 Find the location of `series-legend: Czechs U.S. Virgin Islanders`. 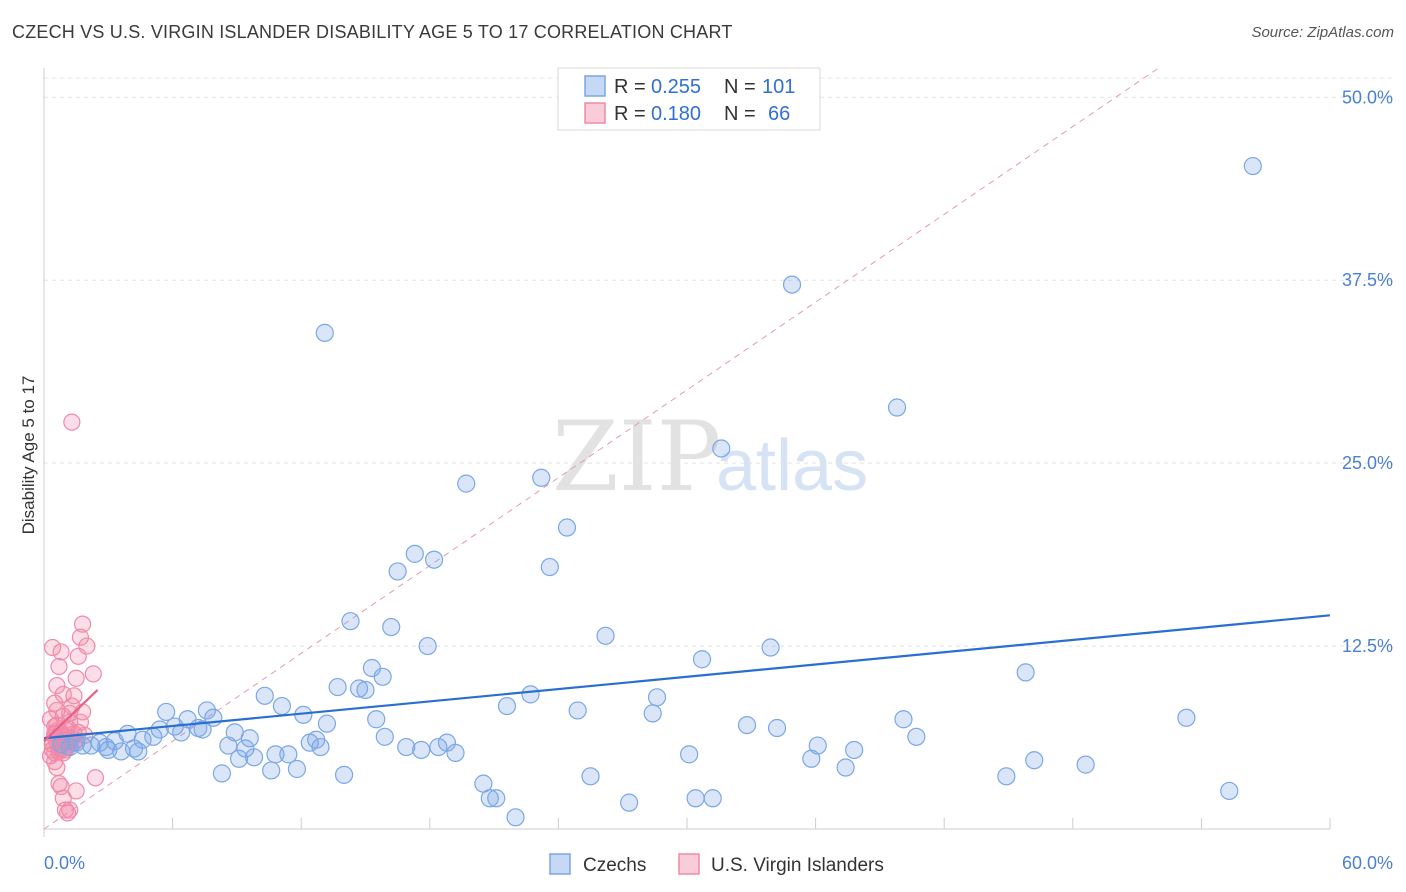

series-legend: Czechs U.S. Virgin Islanders is located at coordinates (716, 864).